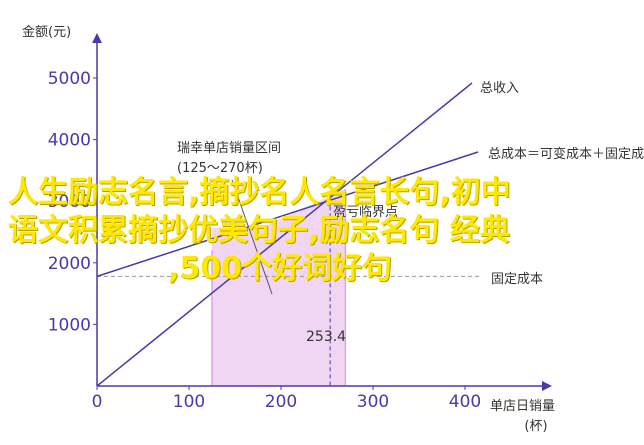 Image resolution: width=644 pixels, height=445 pixels. What do you see at coordinates (69, 264) in the screenshot?
I see `y-tick-label: 2000` at bounding box center [69, 264].